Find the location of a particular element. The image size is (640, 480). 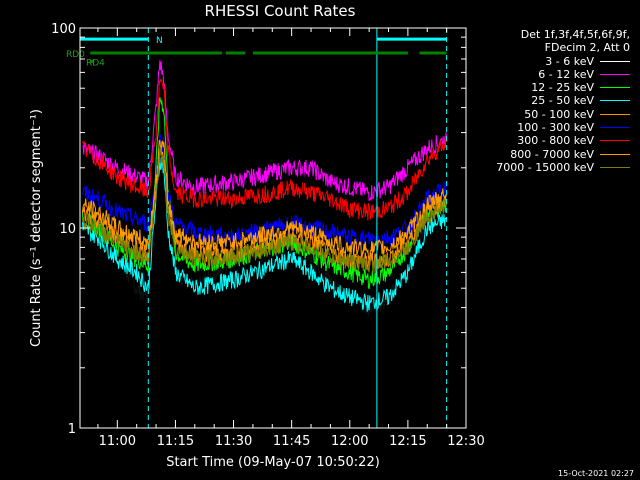

legend-item-label: 800 - 7000 keV is located at coordinates (552, 154).